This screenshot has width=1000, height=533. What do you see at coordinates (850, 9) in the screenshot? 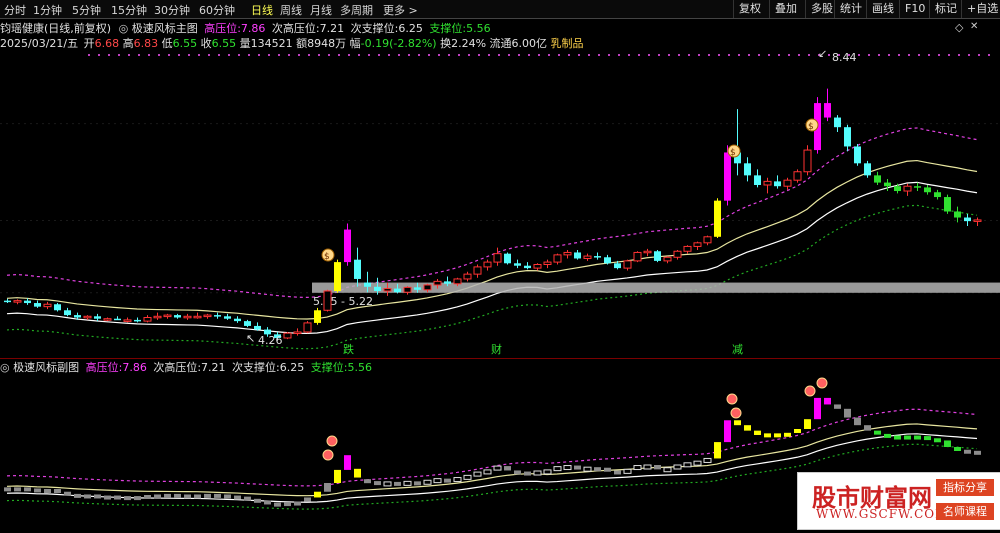
I see `statistics-button: 统计` at bounding box center [850, 9].